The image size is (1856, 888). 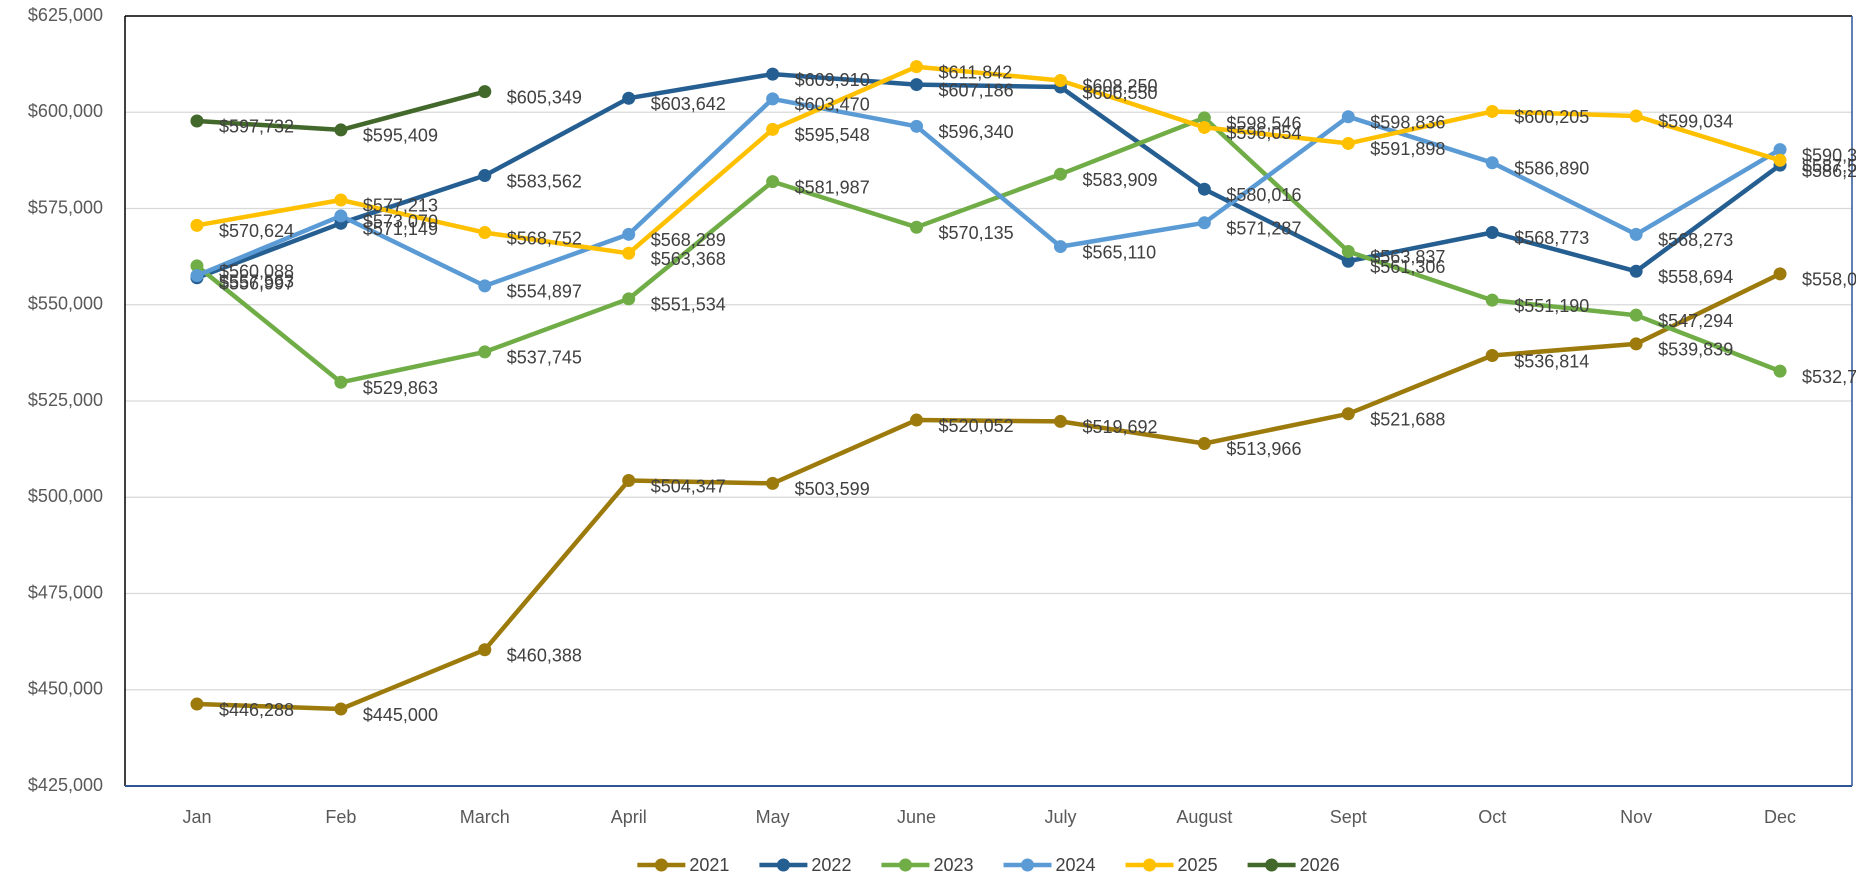 What do you see at coordinates (400, 388) in the screenshot?
I see `data-label: $529,863` at bounding box center [400, 388].